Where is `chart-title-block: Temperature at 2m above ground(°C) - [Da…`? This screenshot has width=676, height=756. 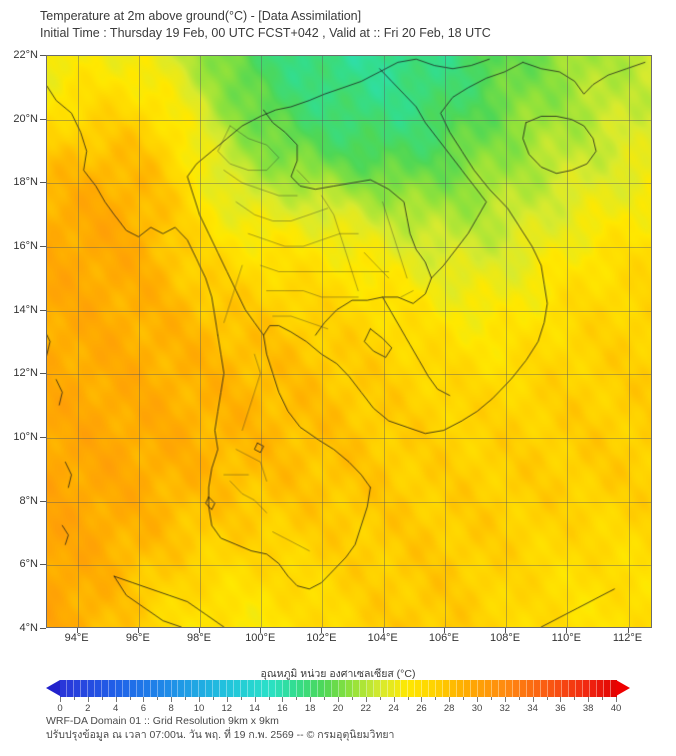
chart-title-block: Temperature at 2m above ground(°C) - [Da… is located at coordinates (350, 25).